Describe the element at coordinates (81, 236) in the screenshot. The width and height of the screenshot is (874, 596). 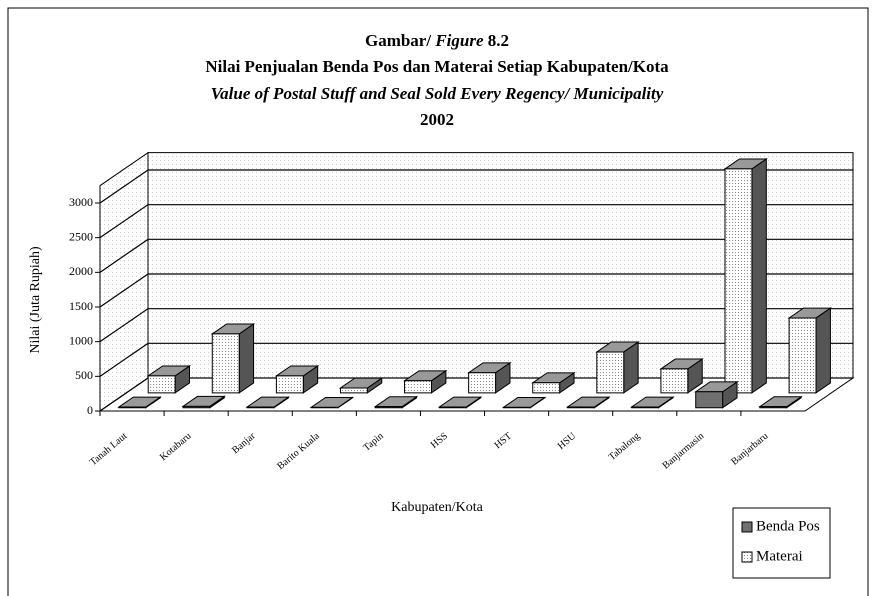
I see `y-tick-label: 2500` at that location.